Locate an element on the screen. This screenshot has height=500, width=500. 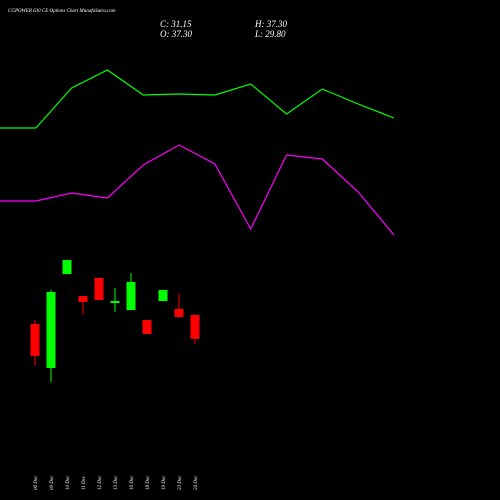
x-tick-label: 11 Dec is located at coordinates (84, 482).